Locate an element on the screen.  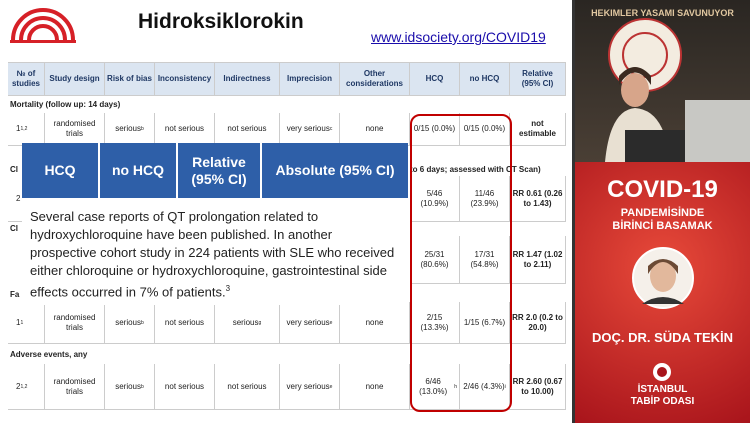
section-label: Adverse events, any is located at coordinates (49, 354).